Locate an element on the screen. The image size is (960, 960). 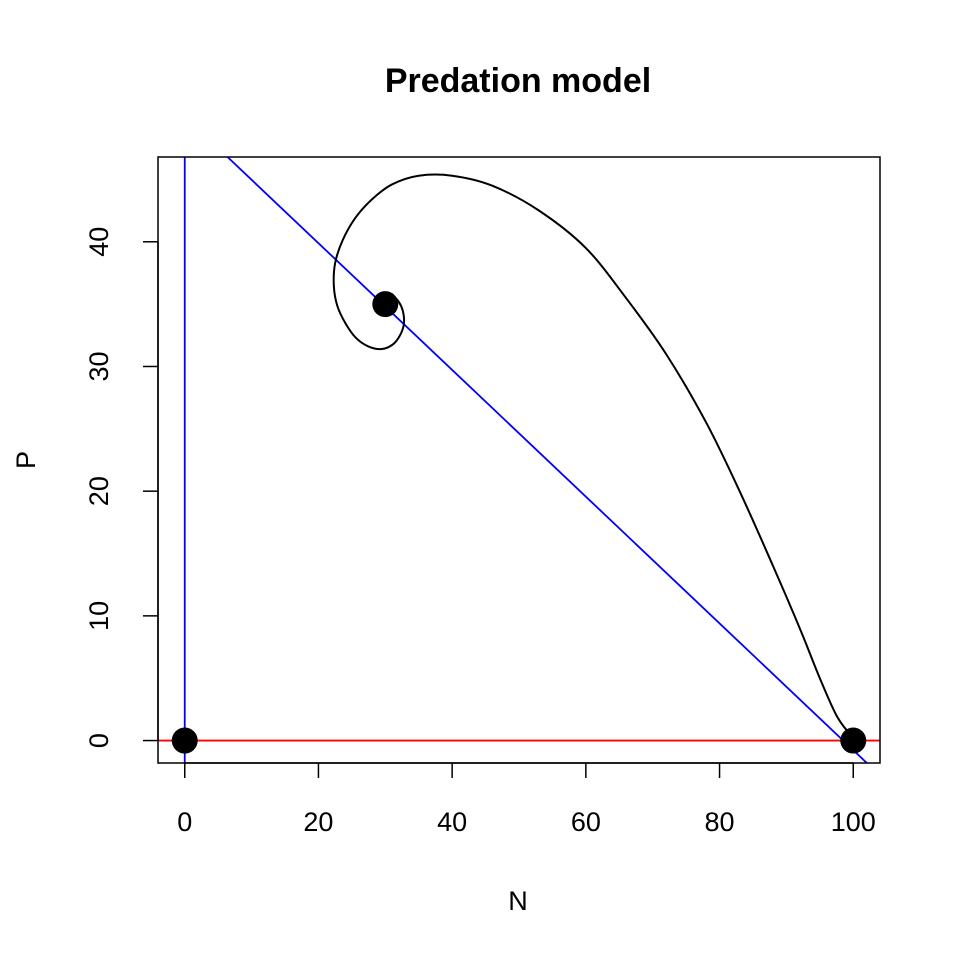
x-tick-label: 60 is located at coordinates (586, 822).